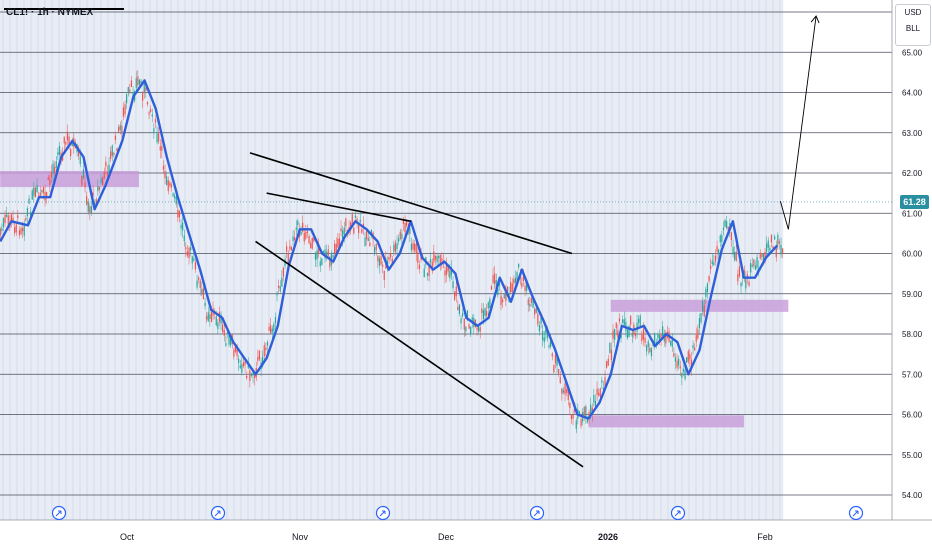  I want to click on y-tick-label: 62.00, so click(912, 173).